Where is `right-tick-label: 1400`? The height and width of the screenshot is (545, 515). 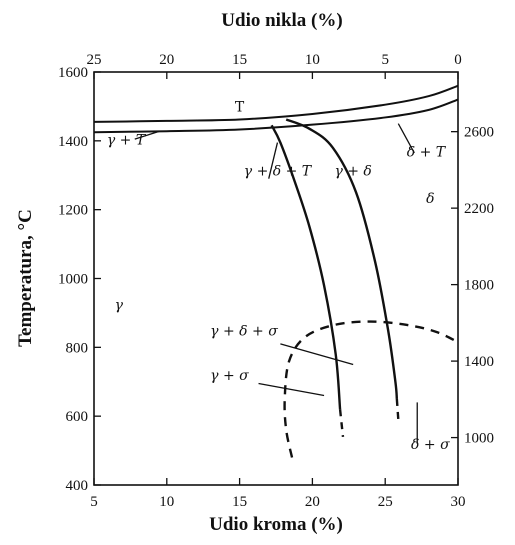 right-tick-label: 1400 is located at coordinates (479, 362).